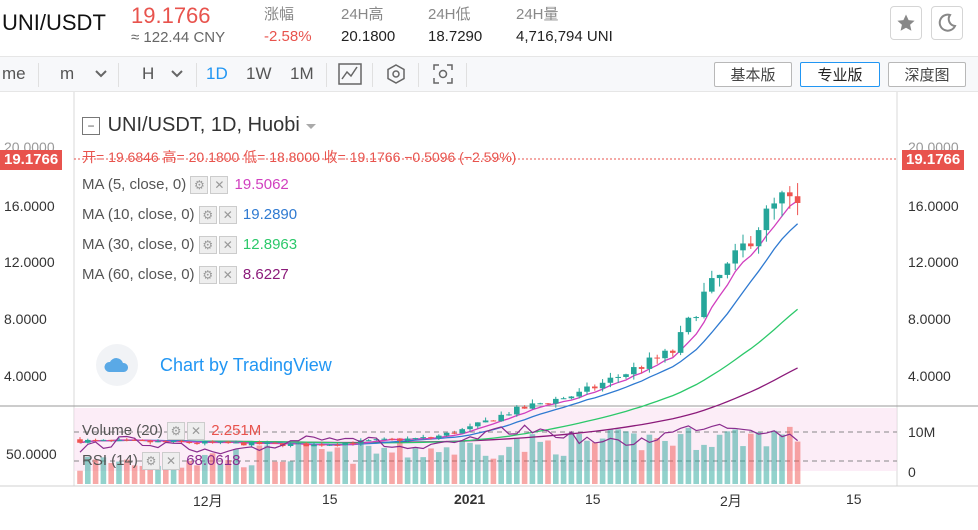 This screenshot has width=978, height=530. I want to click on hour-select: H, so click(163, 74).